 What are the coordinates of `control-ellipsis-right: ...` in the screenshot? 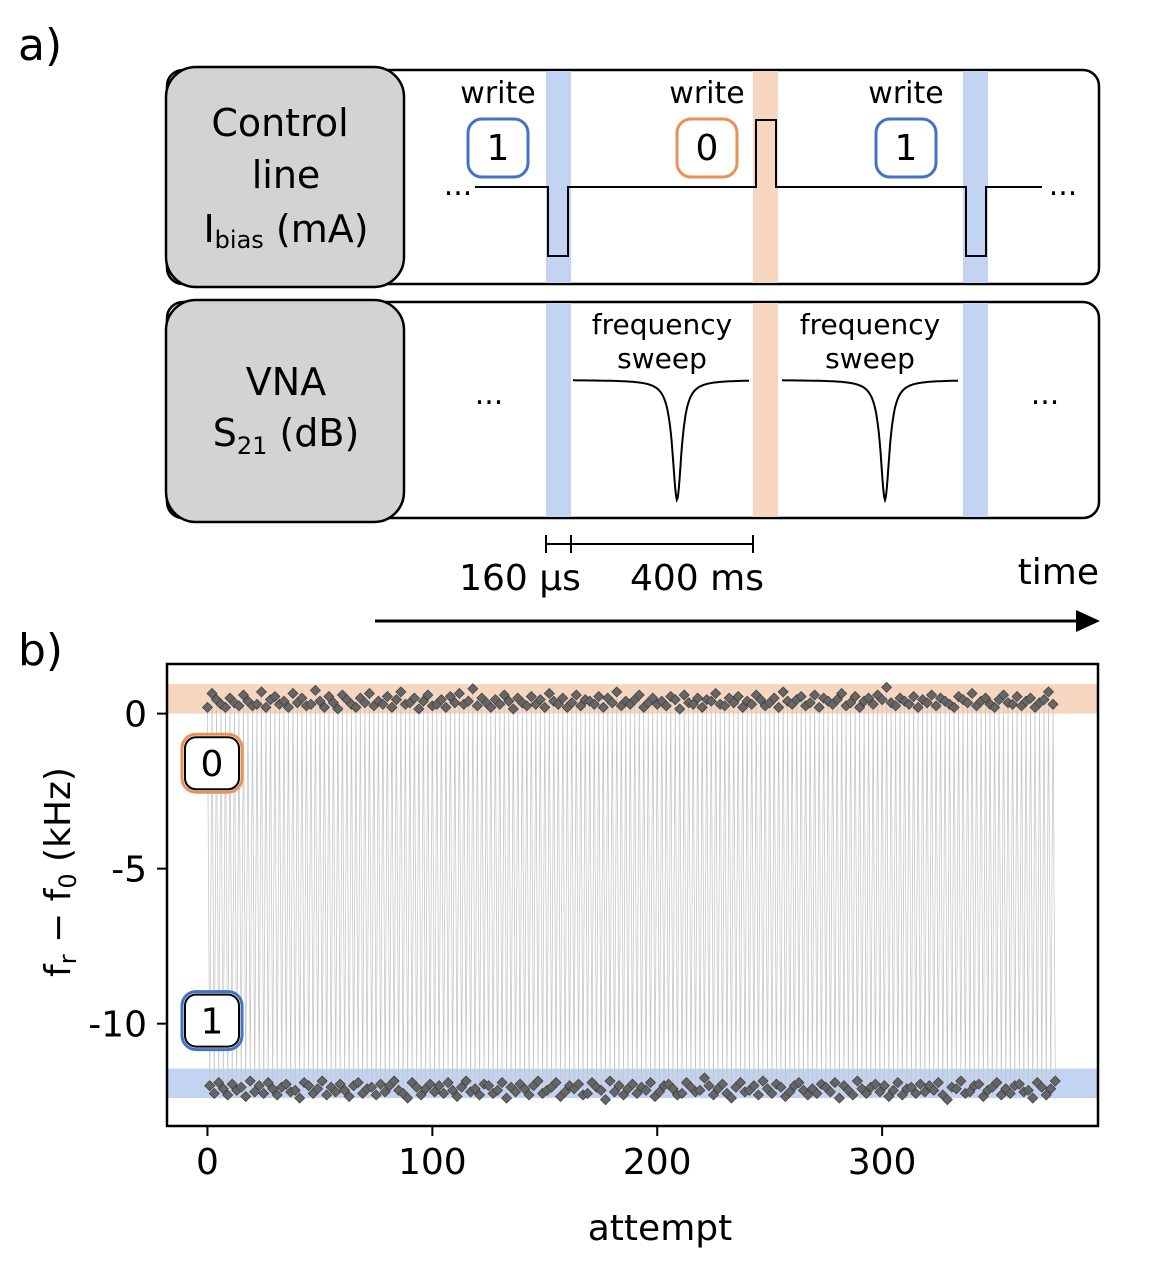 It's located at (1063, 185).